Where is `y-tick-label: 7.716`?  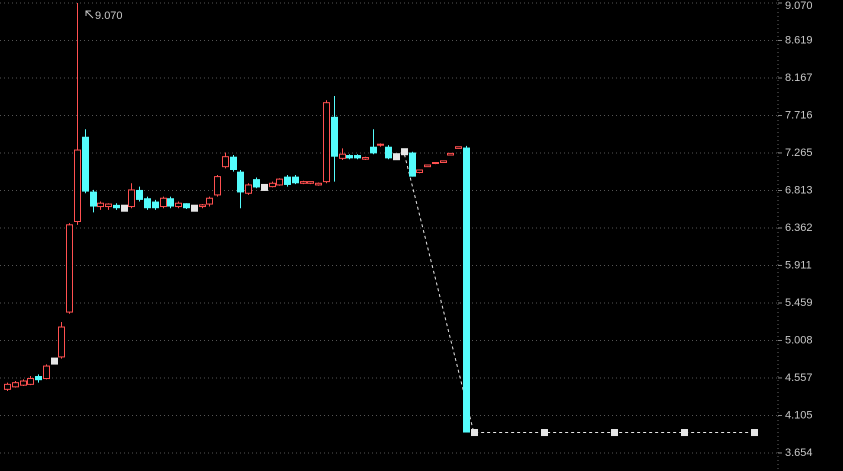 y-tick-label: 7.716 is located at coordinates (799, 115).